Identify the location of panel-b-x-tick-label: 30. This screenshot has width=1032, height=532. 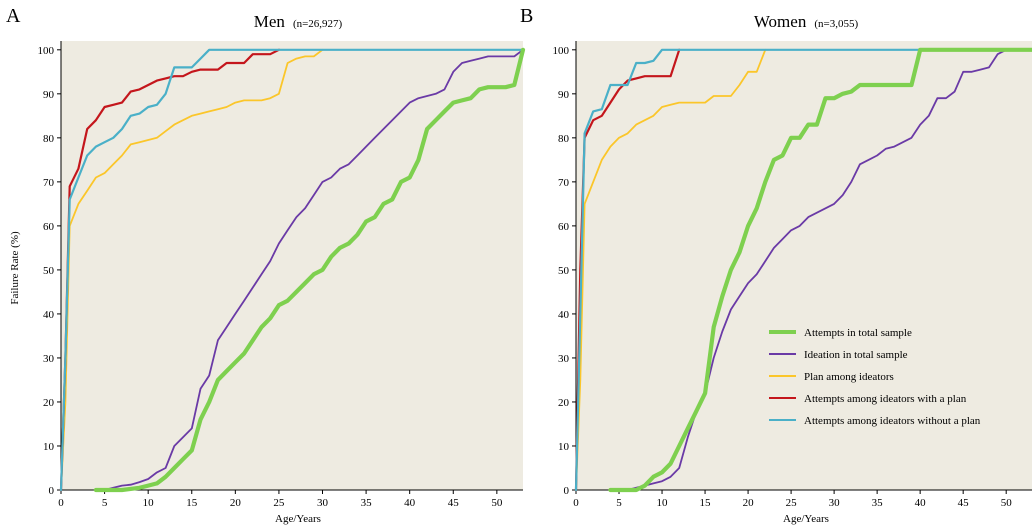
(835, 503).